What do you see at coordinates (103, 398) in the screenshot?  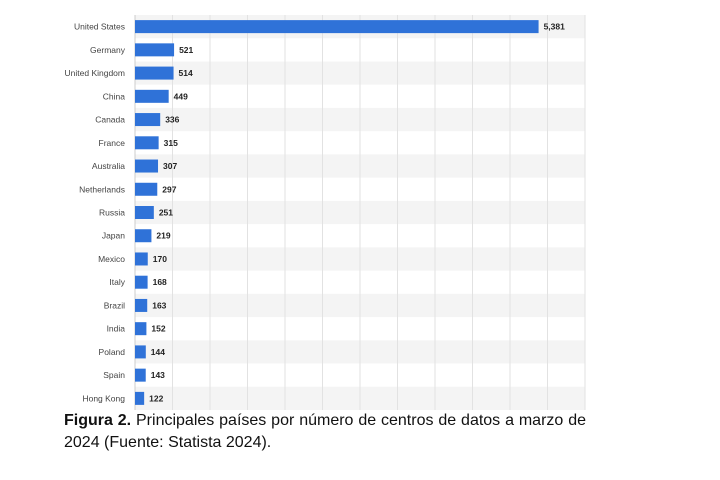 I see `category-label: Hong Kong` at bounding box center [103, 398].